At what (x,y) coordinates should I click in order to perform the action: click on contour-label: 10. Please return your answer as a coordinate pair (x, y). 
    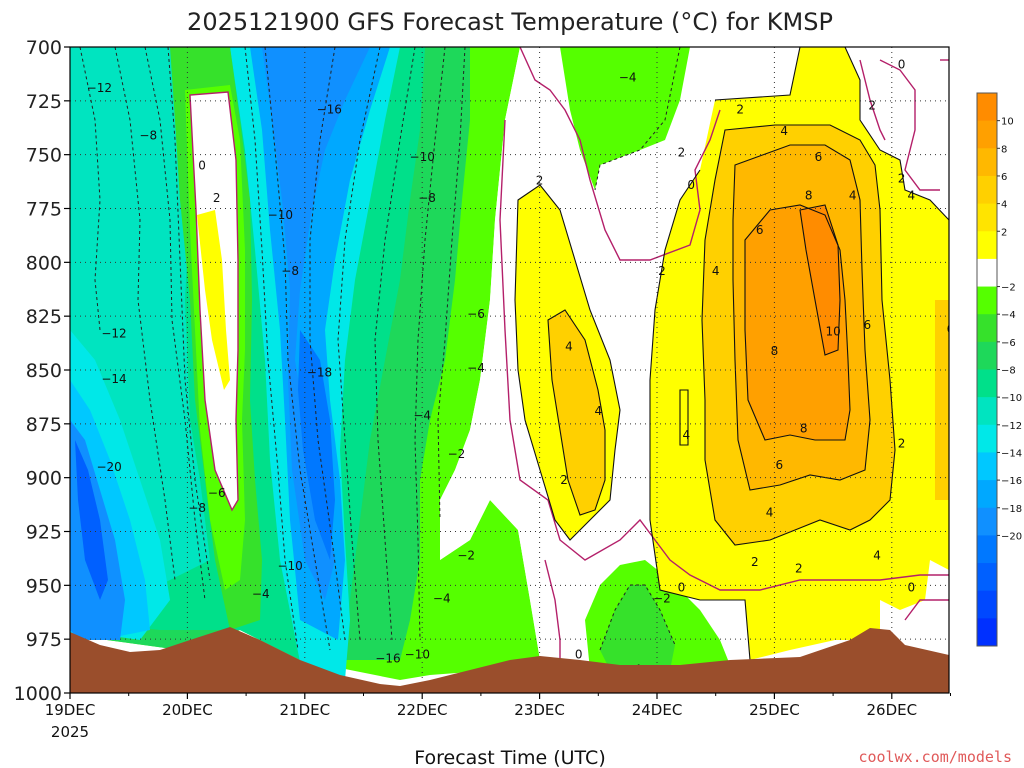
    Looking at the image, I should click on (832, 331).